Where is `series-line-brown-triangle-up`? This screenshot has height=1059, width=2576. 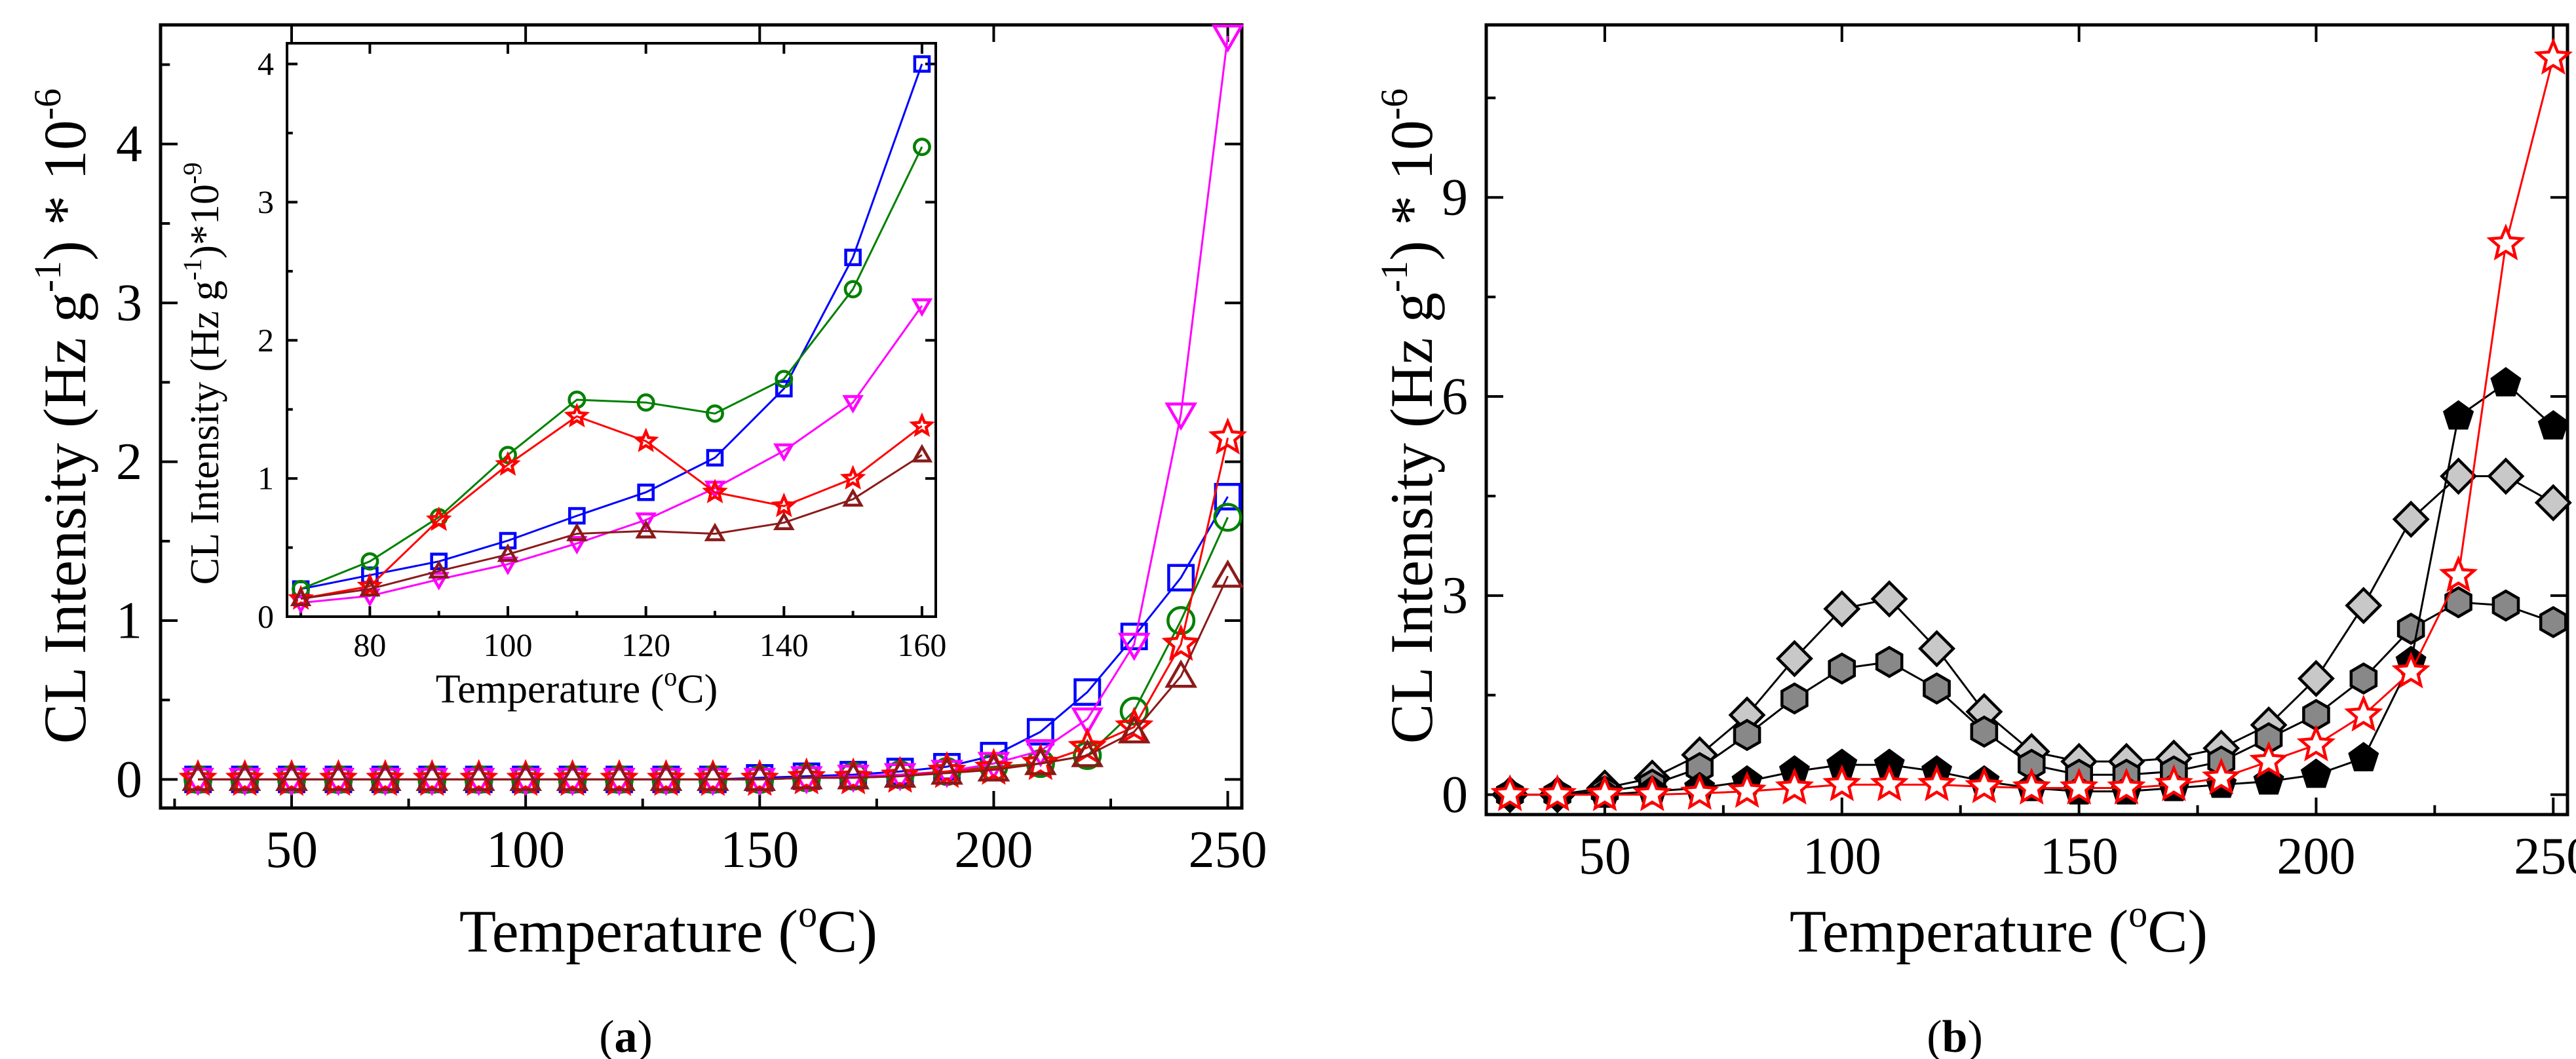 series-line-brown-triangle-up is located at coordinates (611, 527).